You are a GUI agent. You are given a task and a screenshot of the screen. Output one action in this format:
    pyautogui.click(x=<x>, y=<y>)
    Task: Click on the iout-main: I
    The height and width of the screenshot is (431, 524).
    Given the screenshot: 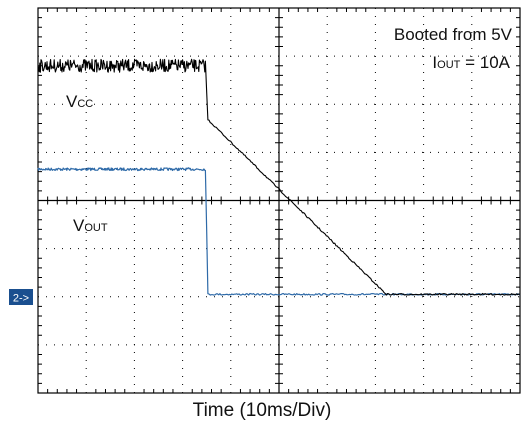 What is the action you would take?
    pyautogui.click(x=434, y=62)
    